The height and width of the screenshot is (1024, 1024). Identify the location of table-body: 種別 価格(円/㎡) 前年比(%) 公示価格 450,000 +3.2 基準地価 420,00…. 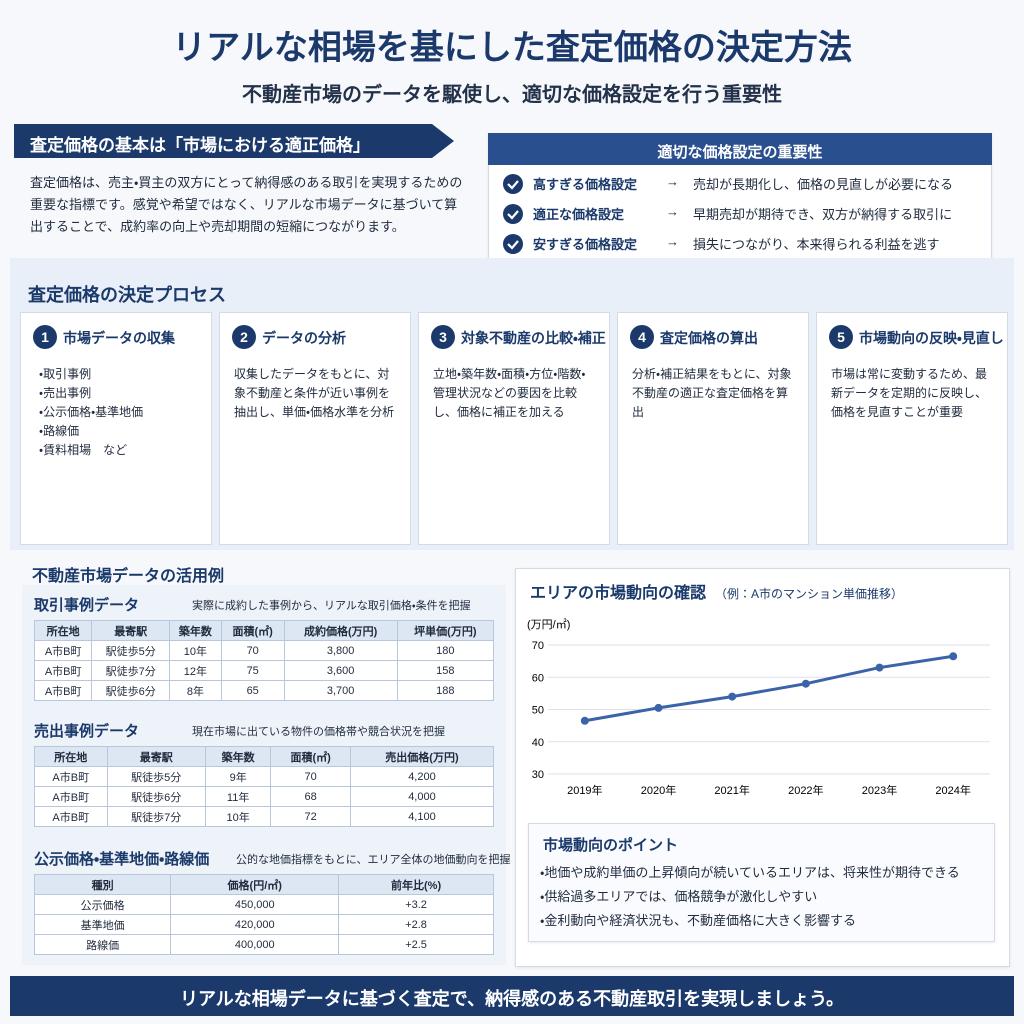
(263, 914).